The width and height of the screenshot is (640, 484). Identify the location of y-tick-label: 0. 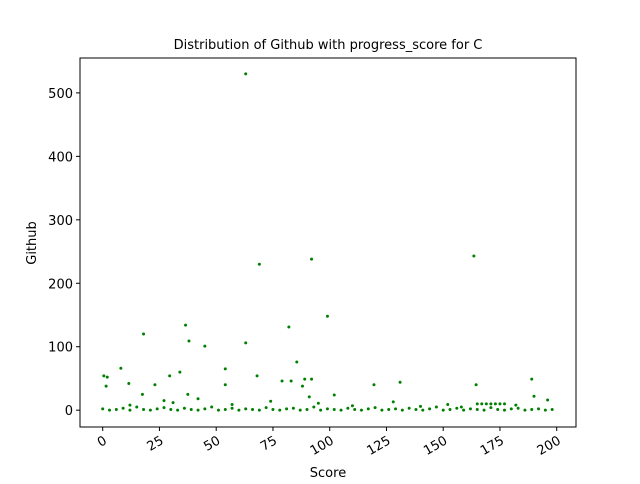
(69, 411).